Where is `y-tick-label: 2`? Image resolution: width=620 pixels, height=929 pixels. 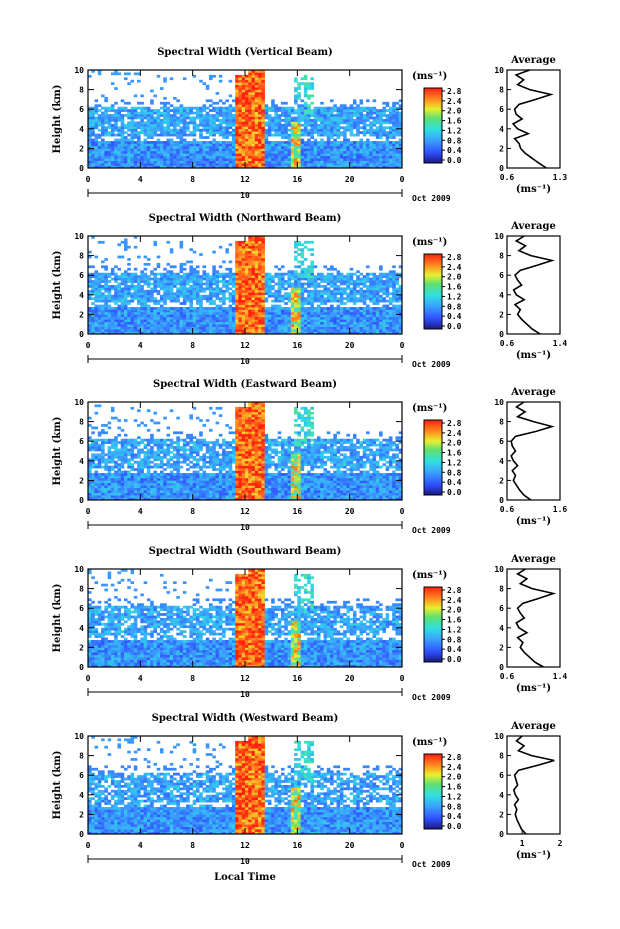 y-tick-label: 2 is located at coordinates (81, 148).